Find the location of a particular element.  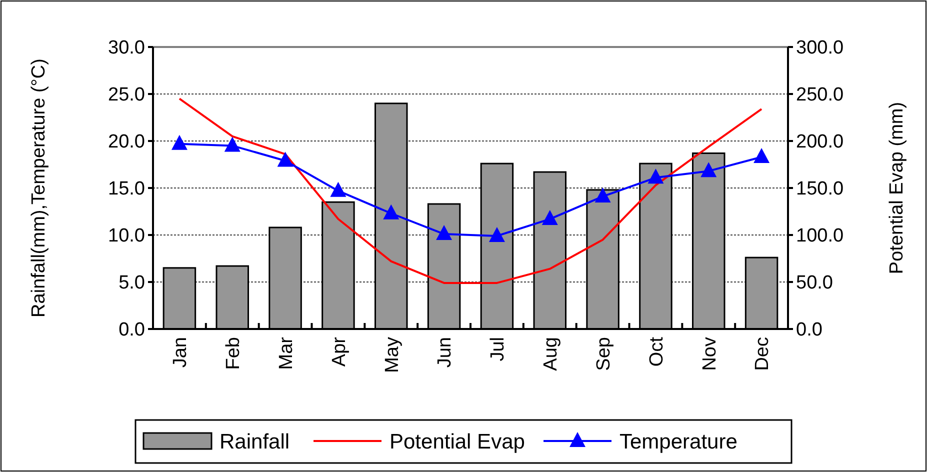

x-tick-label: Aug is located at coordinates (551, 354).